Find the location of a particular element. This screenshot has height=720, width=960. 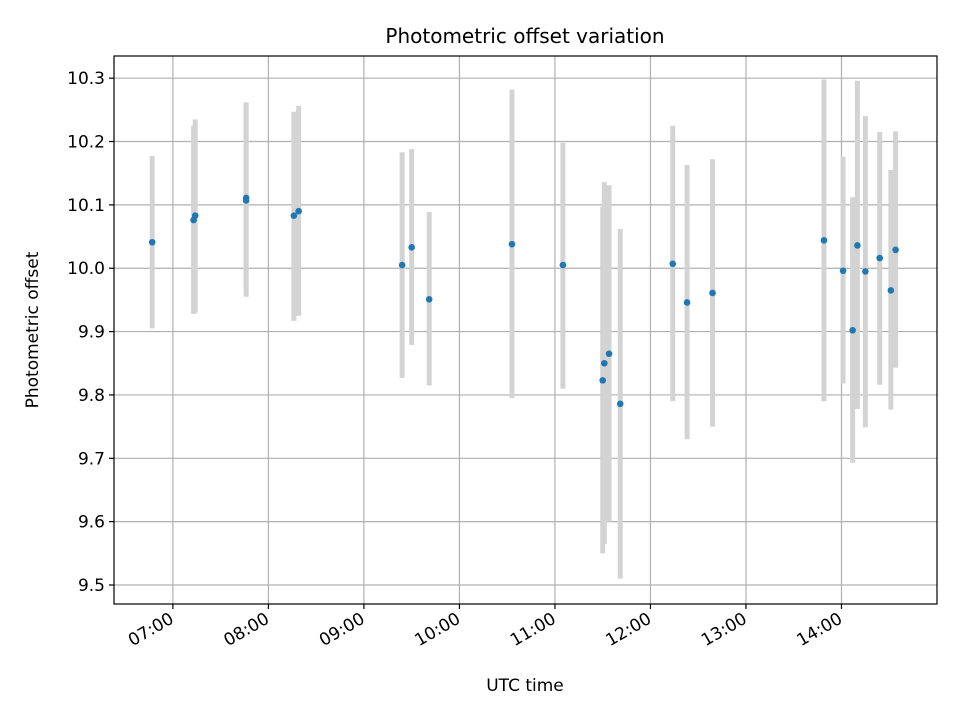

x-axis-label: UTC time is located at coordinates (525, 686).